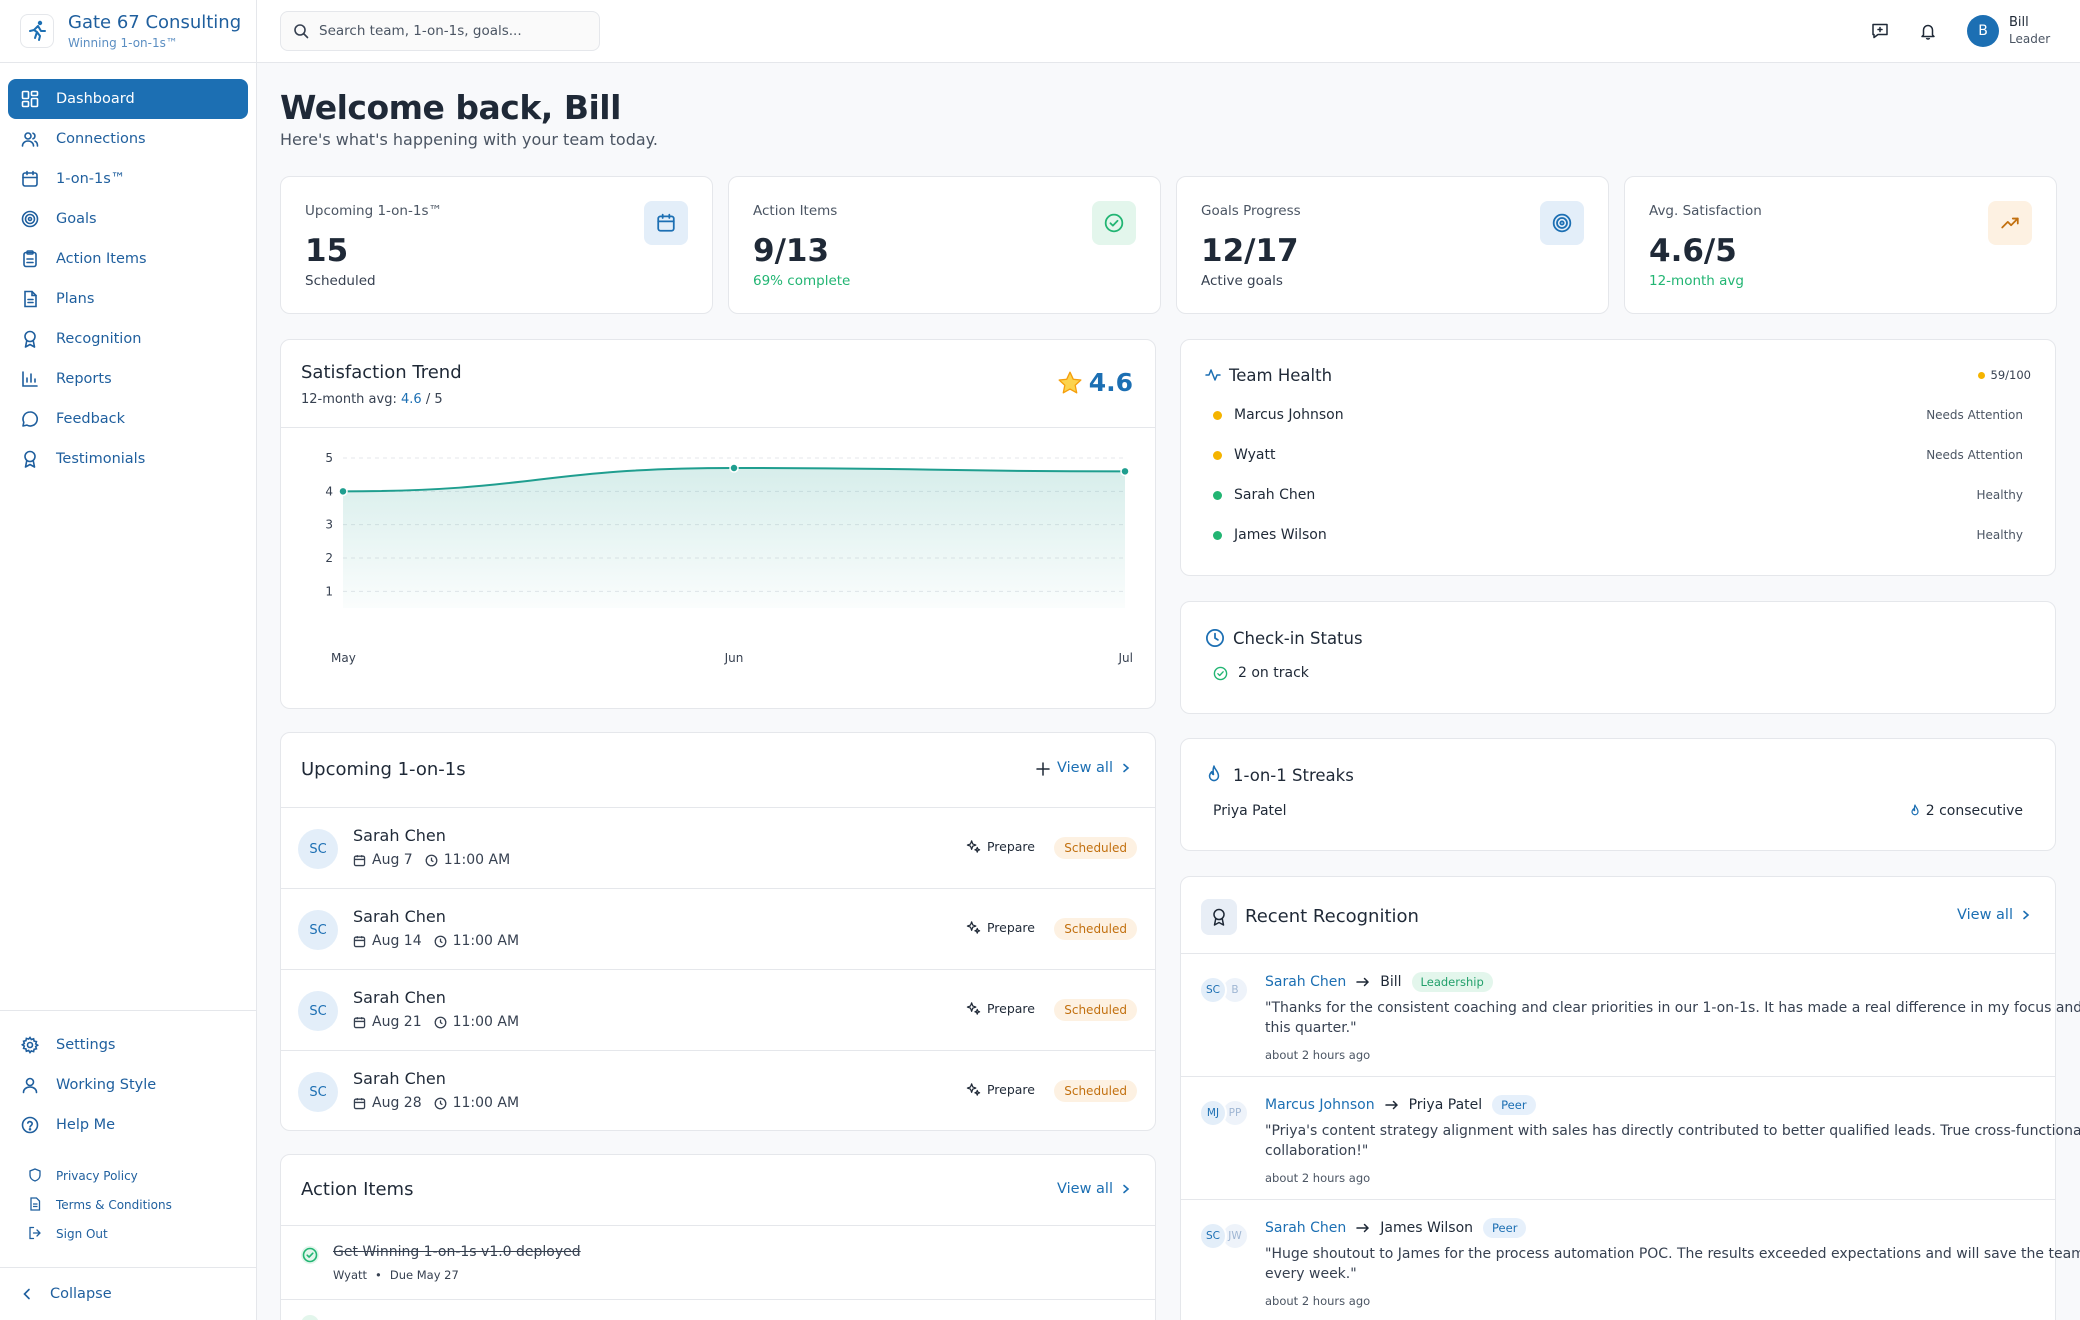 The height and width of the screenshot is (1320, 2080). I want to click on message-icon, so click(30, 419).